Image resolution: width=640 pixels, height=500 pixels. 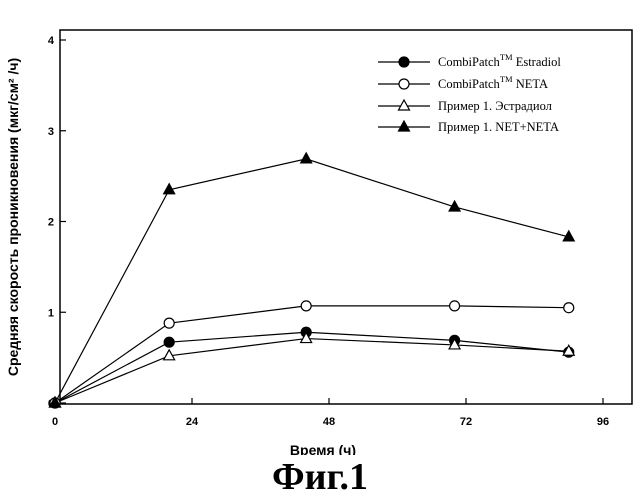 What do you see at coordinates (323, 448) in the screenshot?
I see `x-axis-label: Время (ч)` at bounding box center [323, 448].